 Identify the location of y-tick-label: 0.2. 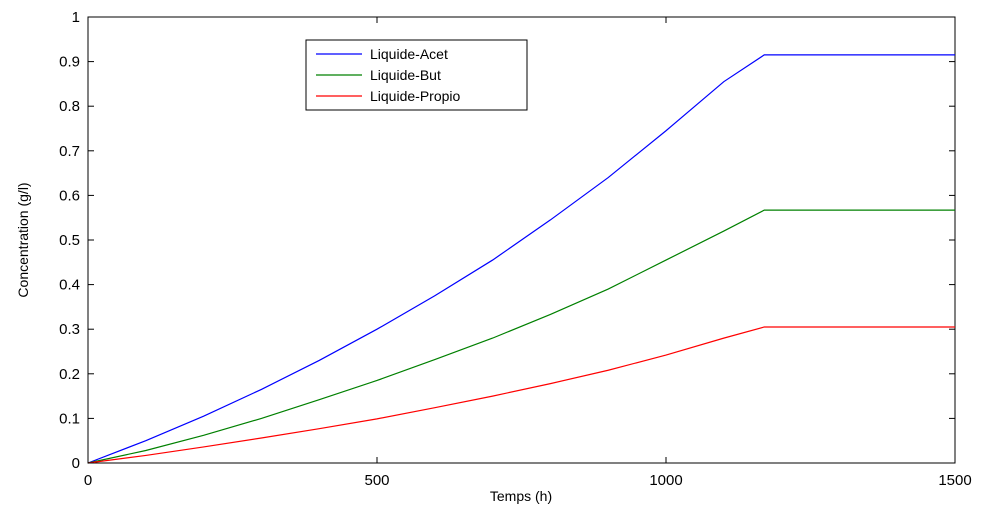
(69, 374).